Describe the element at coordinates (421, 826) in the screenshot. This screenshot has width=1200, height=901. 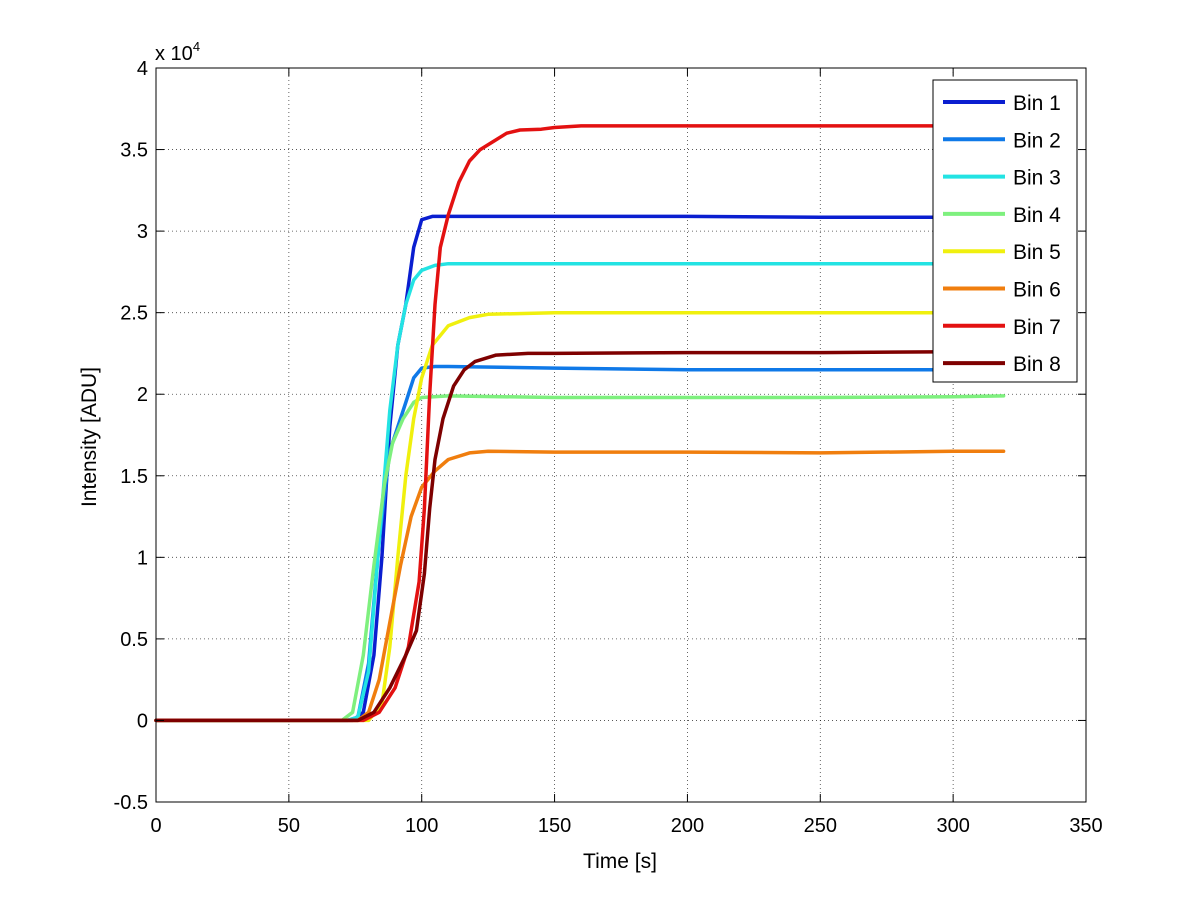
I see `x-tick-label: 100` at that location.